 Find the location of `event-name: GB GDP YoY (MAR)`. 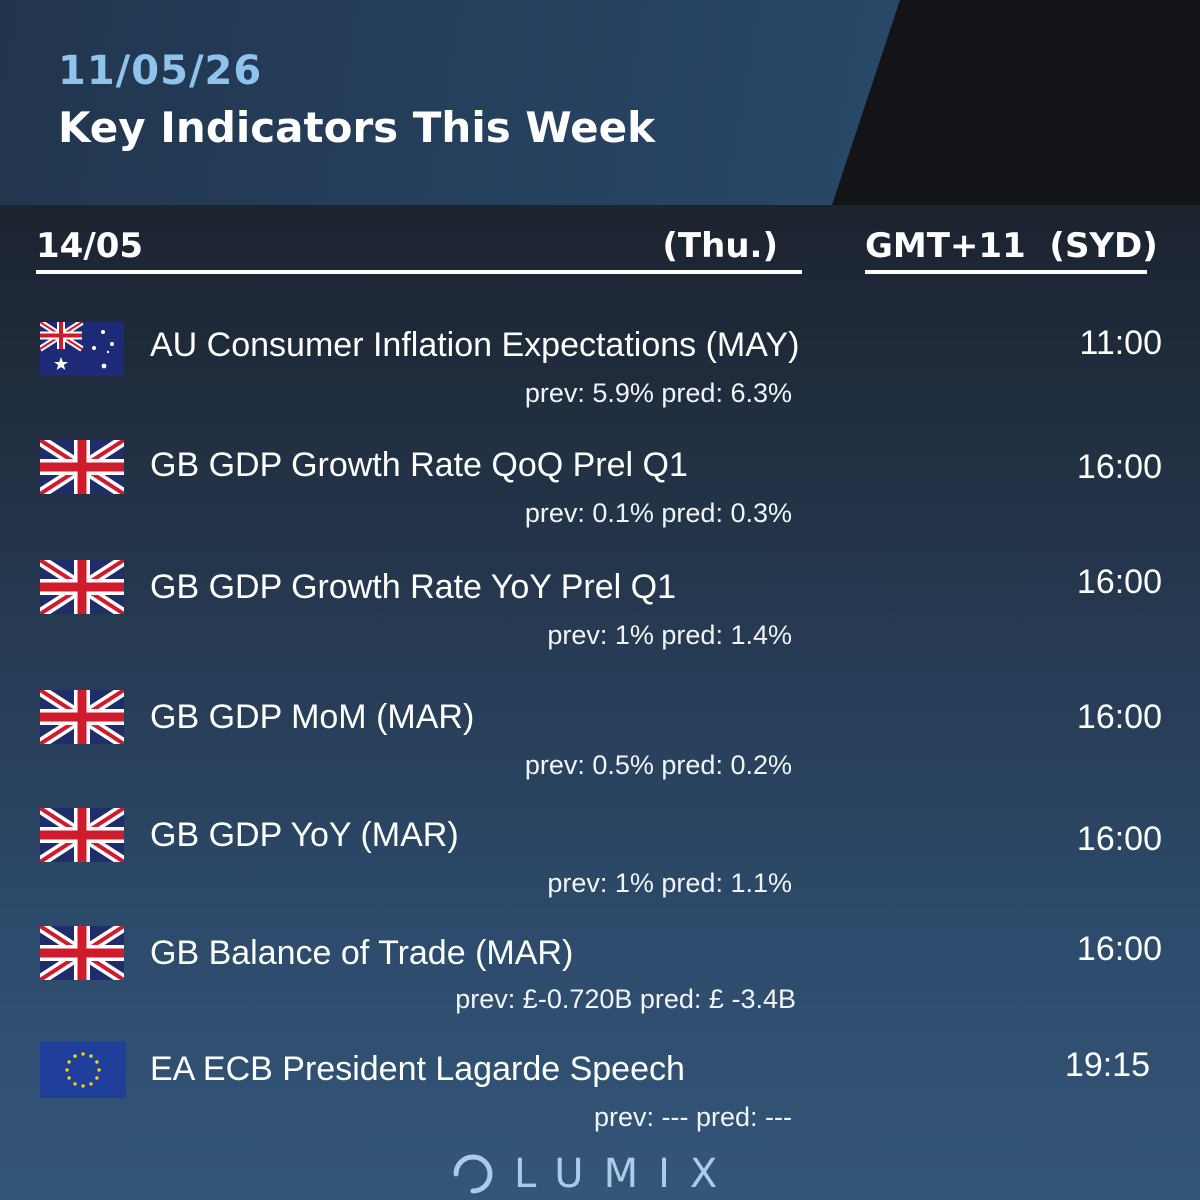

event-name: GB GDP YoY (MAR) is located at coordinates (304, 835).